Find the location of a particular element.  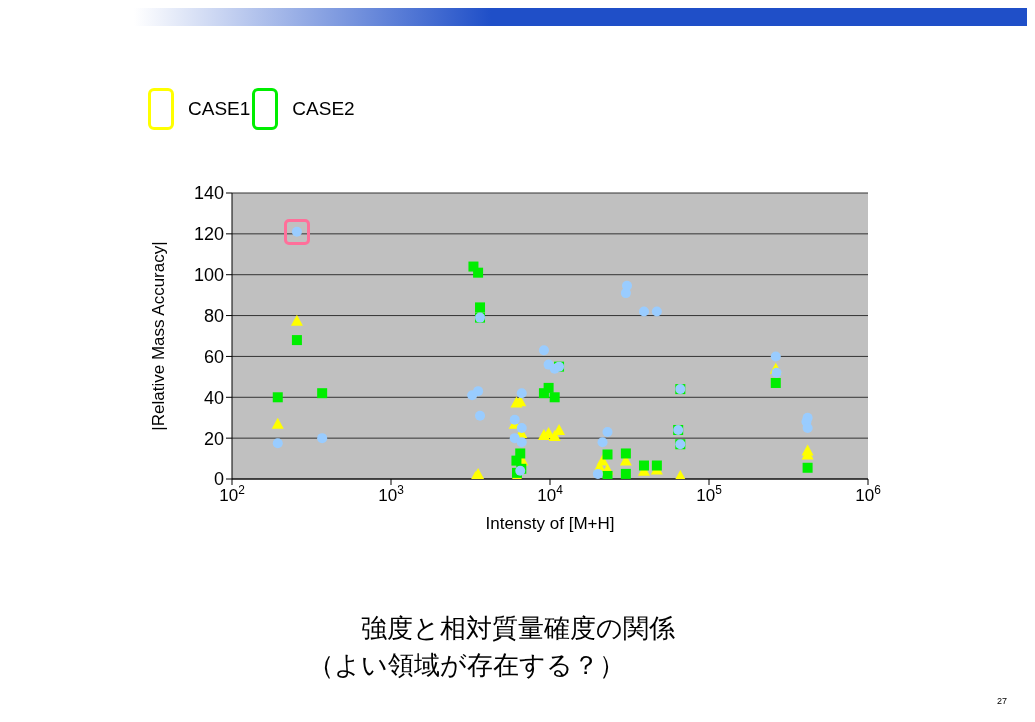

text: （よい領域が存在する？） is located at coordinates (466, 665).